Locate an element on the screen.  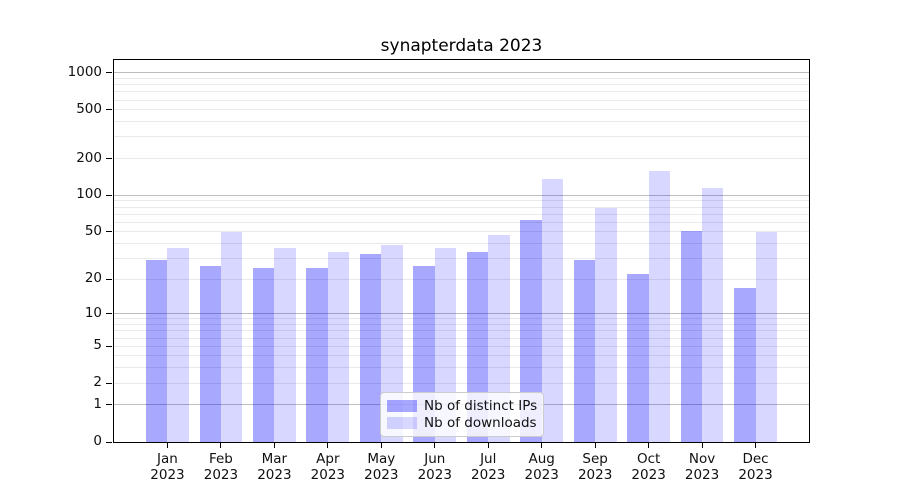
bar-sep-downloads is located at coordinates (606, 325).